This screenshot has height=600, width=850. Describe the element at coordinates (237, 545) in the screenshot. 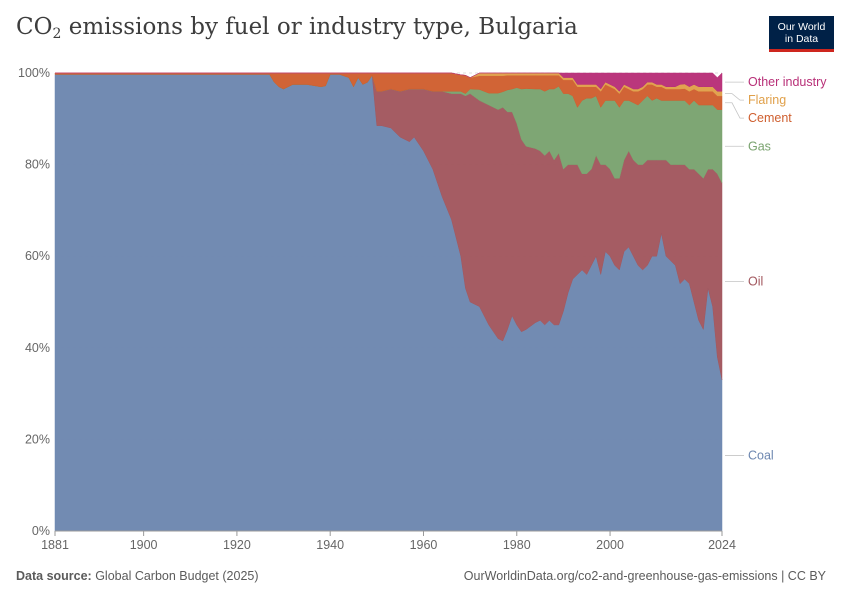

I see `x-tick-label: 1920` at that location.